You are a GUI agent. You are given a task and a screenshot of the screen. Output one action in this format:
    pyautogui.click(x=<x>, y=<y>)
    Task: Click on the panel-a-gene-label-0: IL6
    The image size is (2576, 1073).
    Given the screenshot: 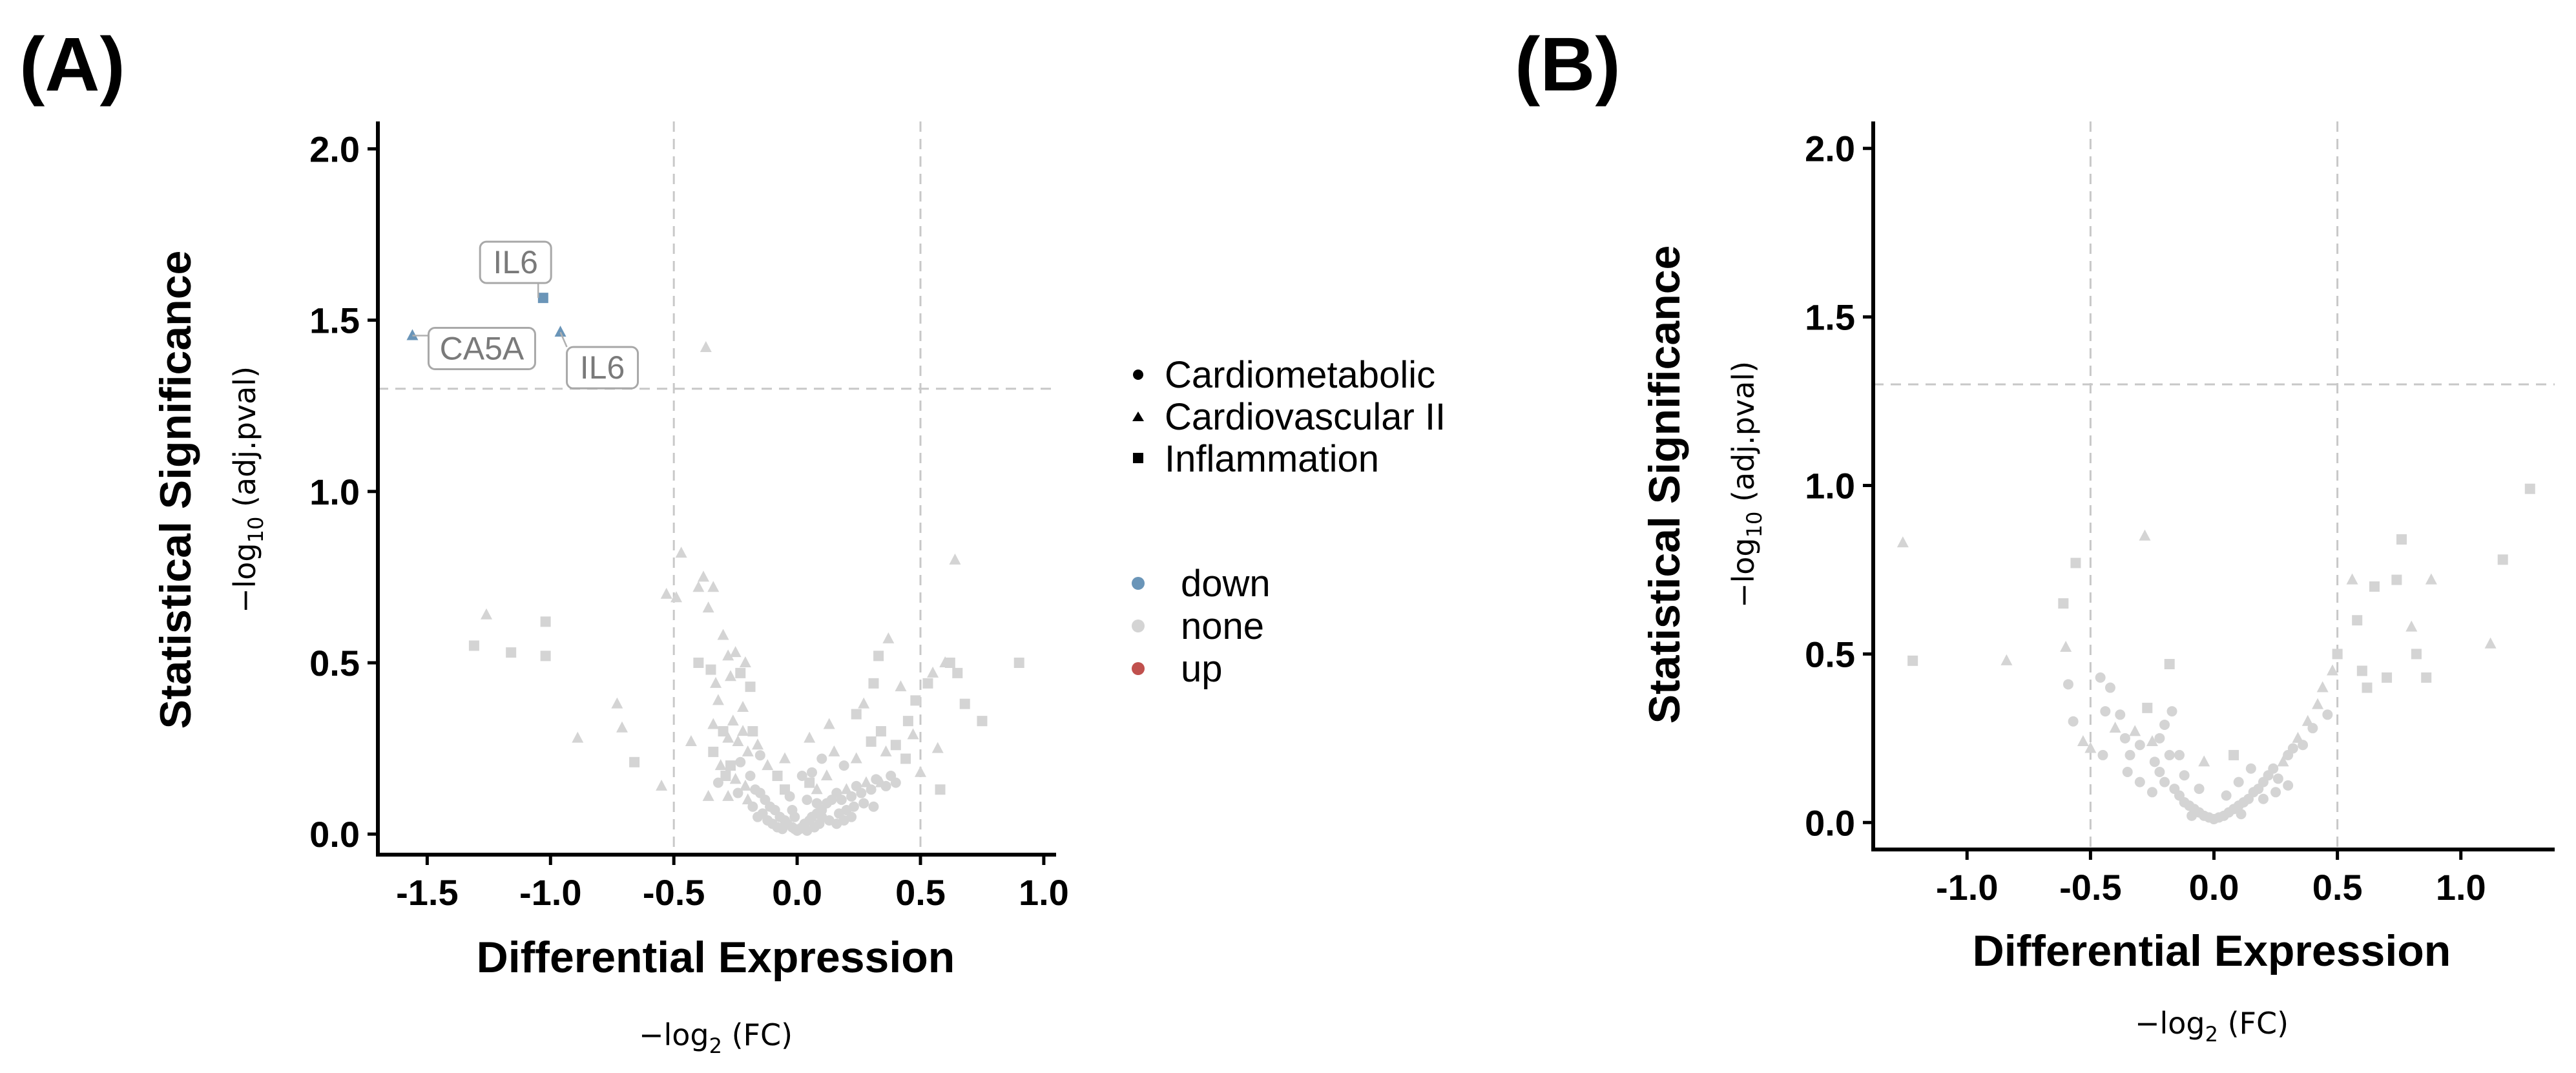 What is the action you would take?
    pyautogui.click(x=515, y=262)
    